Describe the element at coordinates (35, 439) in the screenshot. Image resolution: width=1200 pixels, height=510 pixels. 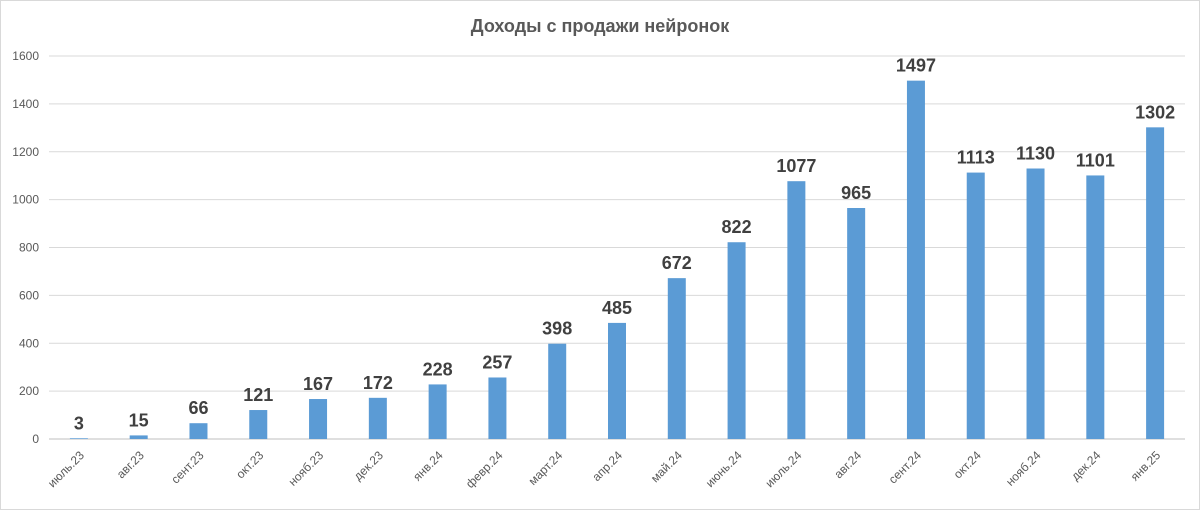
I see `y-tick-label: 0` at that location.